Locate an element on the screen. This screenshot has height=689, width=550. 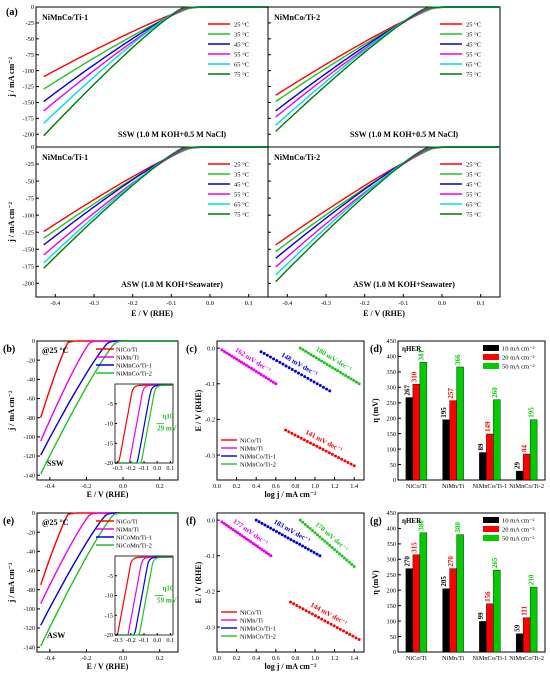
panel-a4-legend-label: 25 °C is located at coordinates (473, 165).